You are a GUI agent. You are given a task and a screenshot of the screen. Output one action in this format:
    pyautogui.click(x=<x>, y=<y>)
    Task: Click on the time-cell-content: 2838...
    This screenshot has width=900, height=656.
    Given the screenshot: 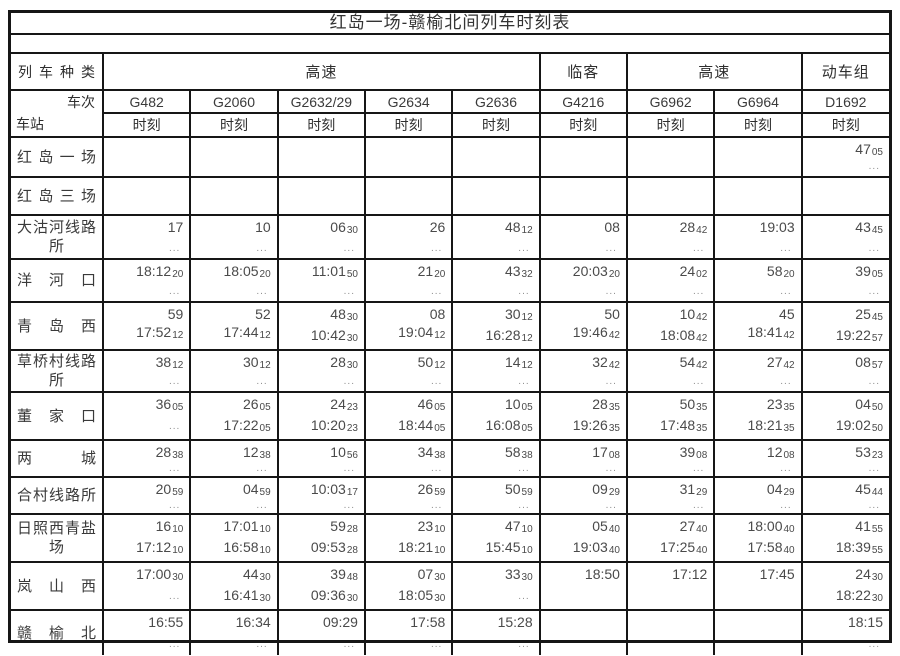 What is the action you would take?
    pyautogui.click(x=146, y=458)
    